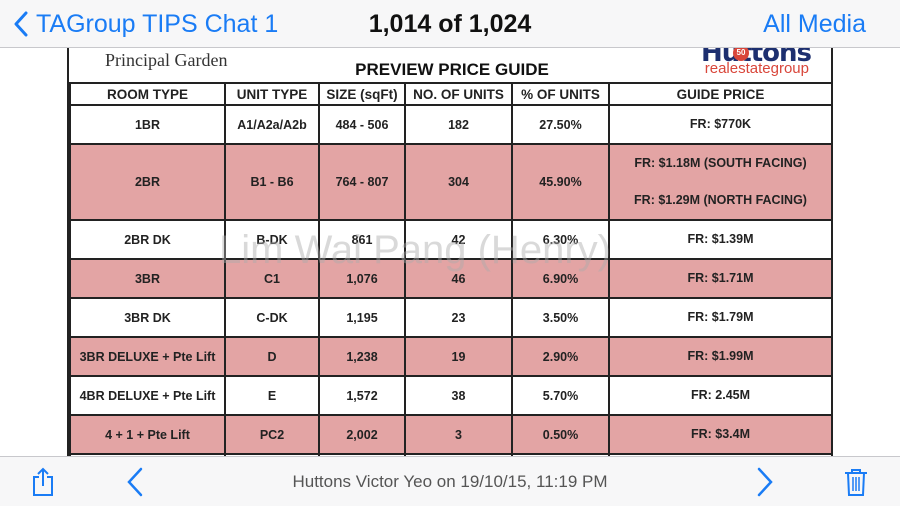  What do you see at coordinates (756, 68) in the screenshot?
I see `logo-subtitle: realestategroup` at bounding box center [756, 68].